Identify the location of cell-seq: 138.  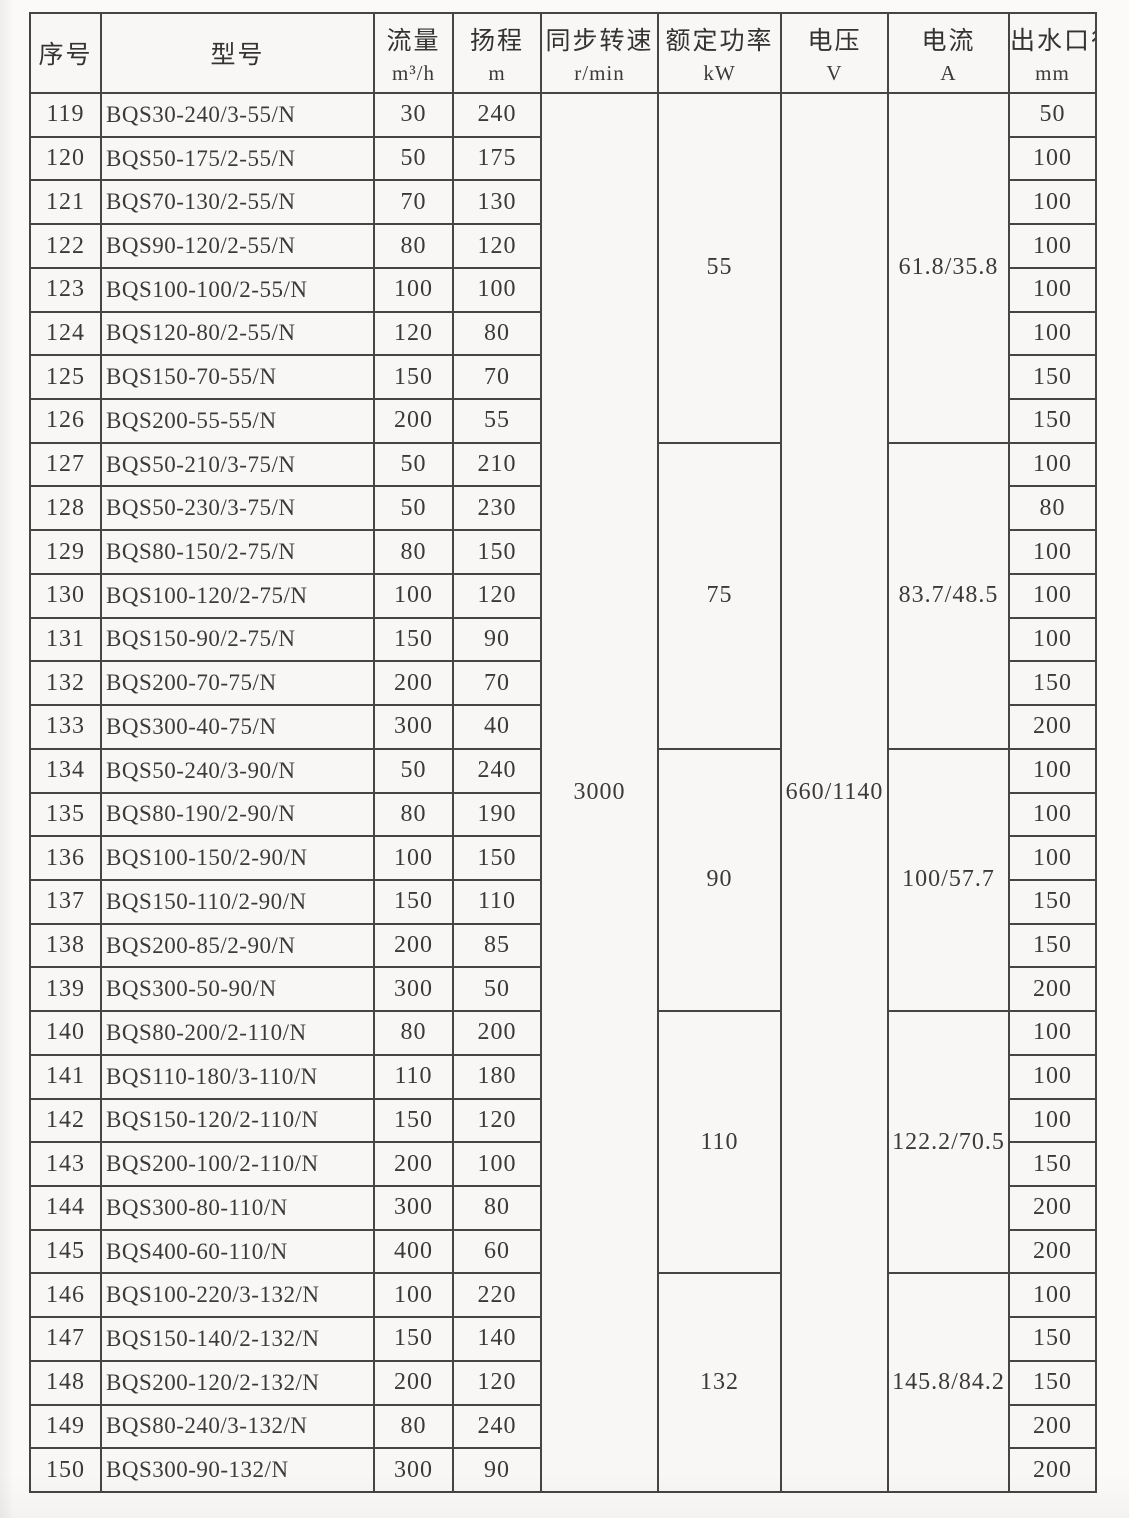
(65, 945).